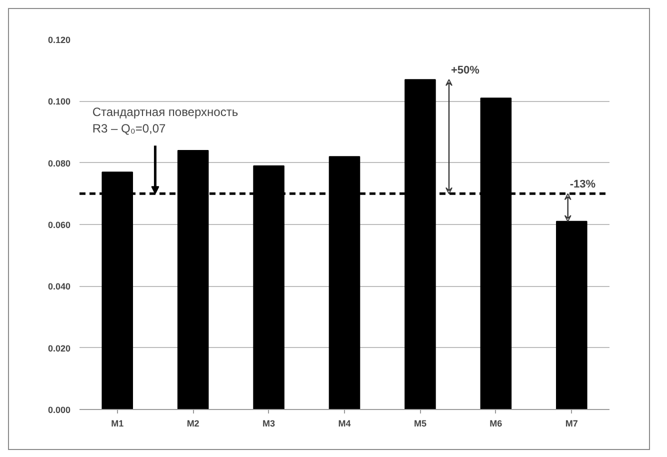 Image resolution: width=667 pixels, height=457 pixels. I want to click on x-tick-label: M5, so click(420, 423).